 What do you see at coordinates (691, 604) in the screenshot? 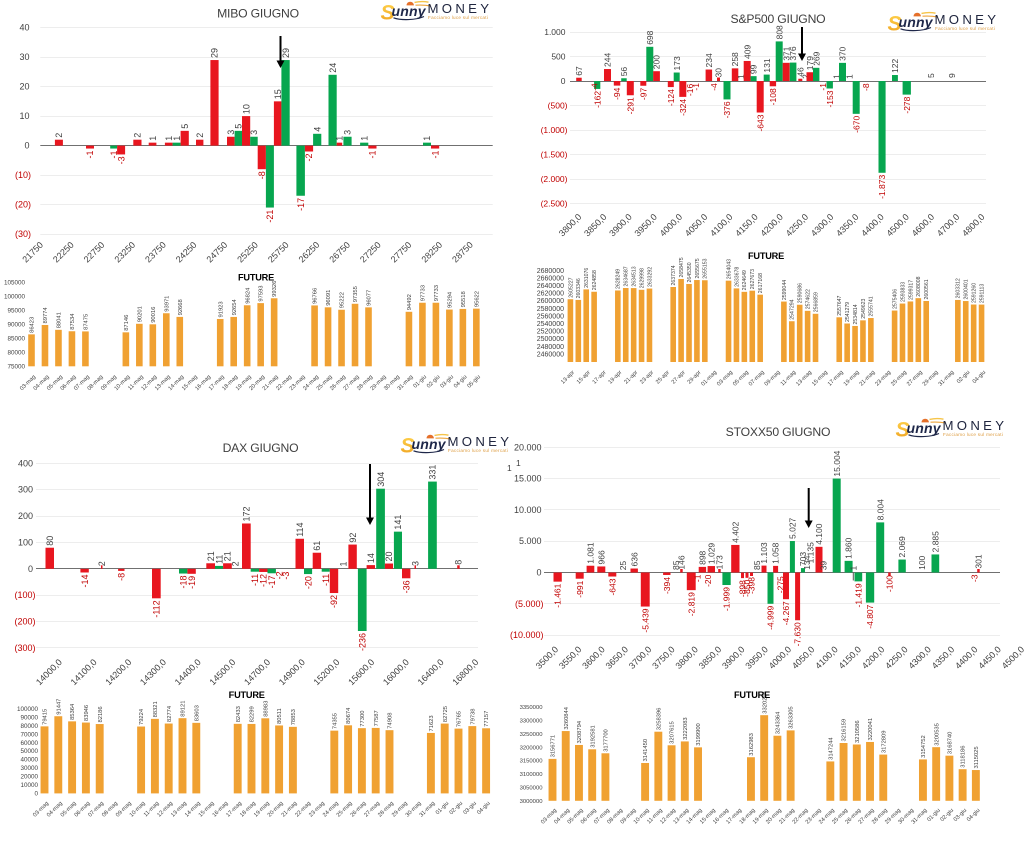
I see `svg-text: -2.819` at bounding box center [691, 604].